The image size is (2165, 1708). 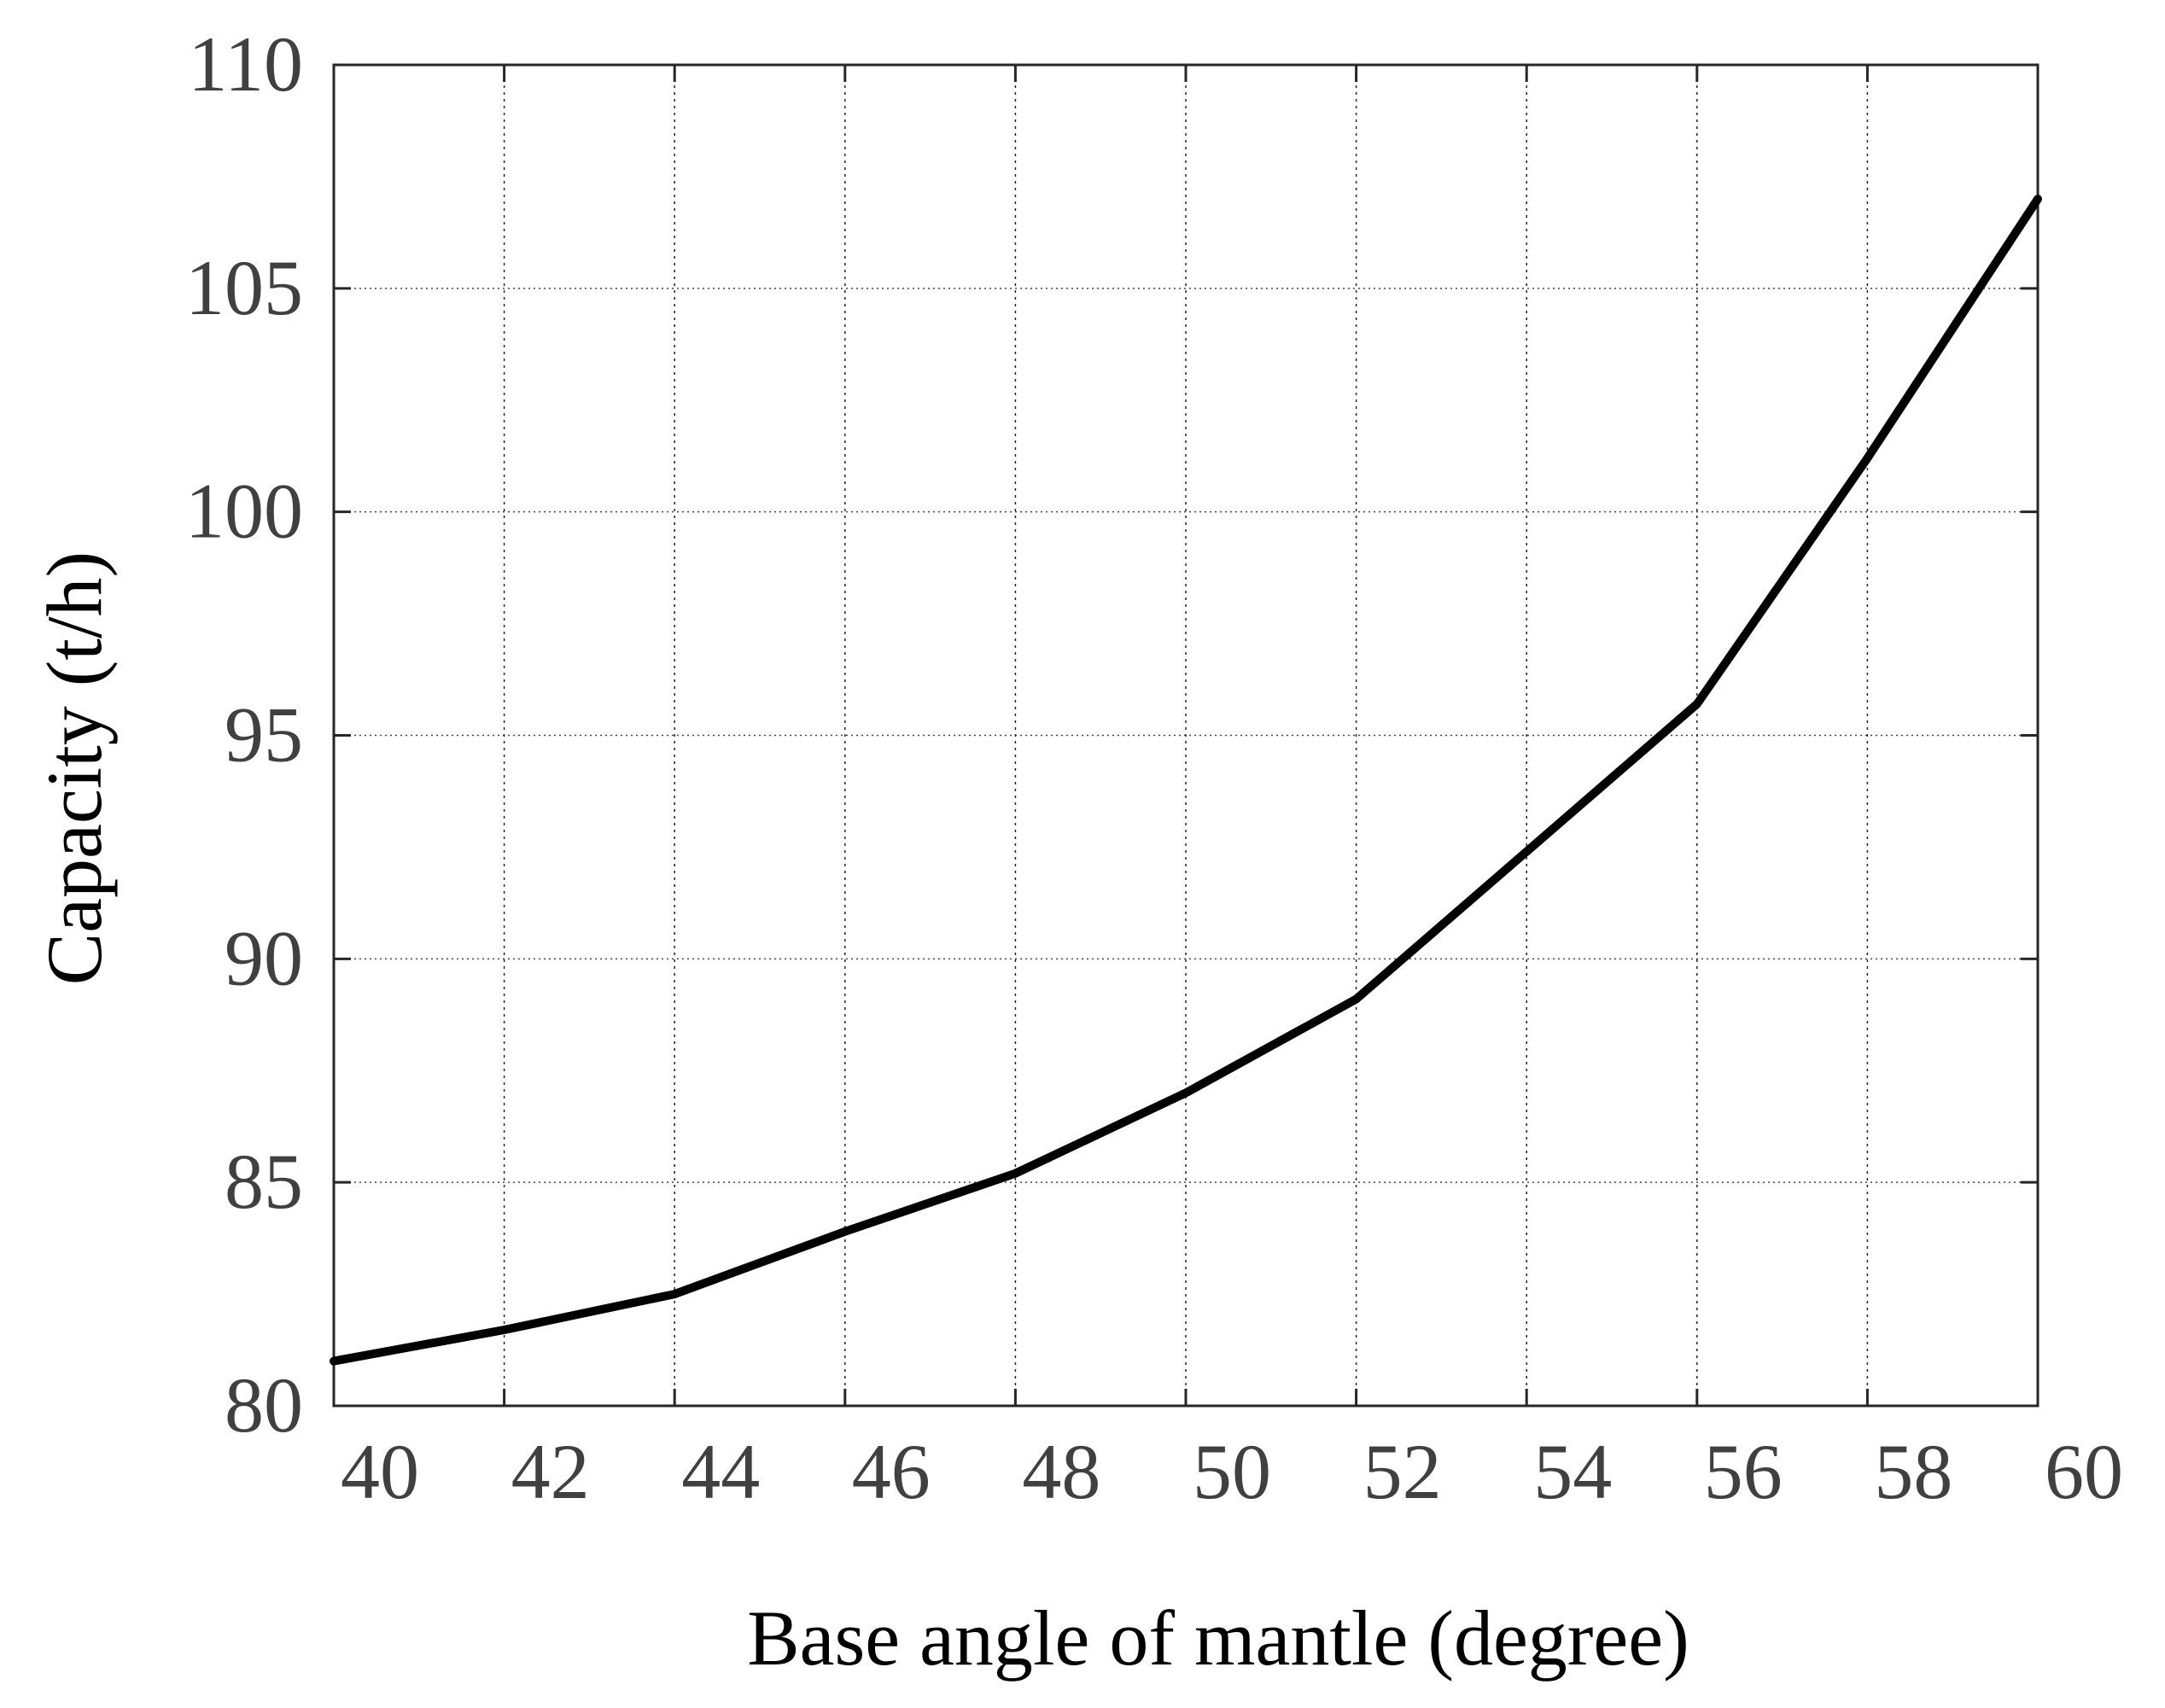 What do you see at coordinates (2084, 1472) in the screenshot?
I see `x-tick-label: 60` at bounding box center [2084, 1472].